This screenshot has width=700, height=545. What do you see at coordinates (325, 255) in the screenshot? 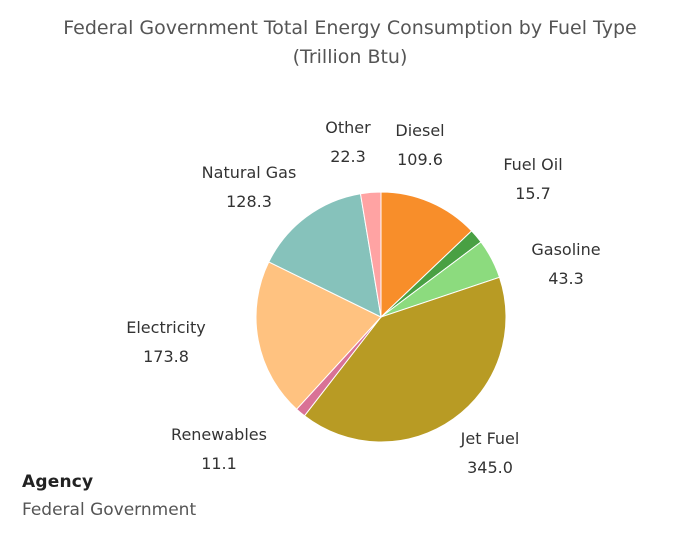
I see `pie-slice-natural-gas` at bounding box center [325, 255].